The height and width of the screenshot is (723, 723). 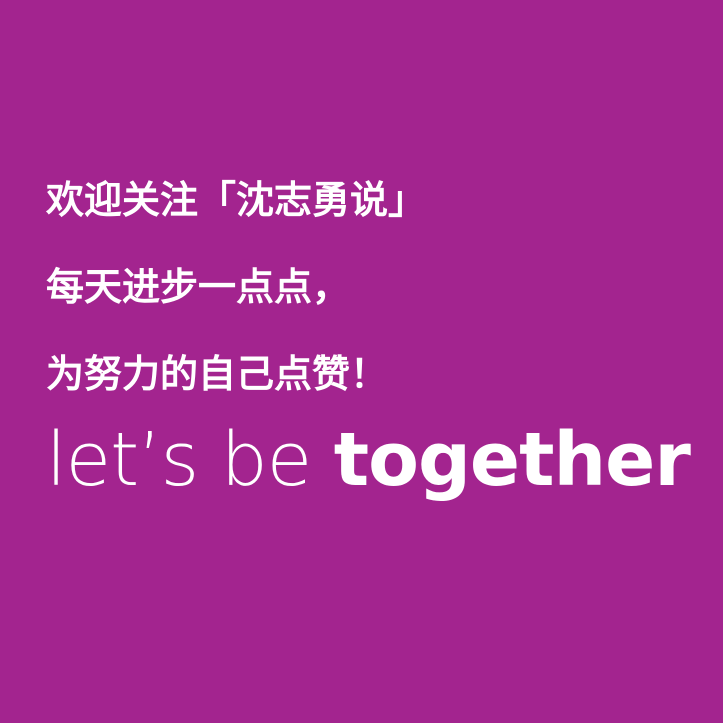 I want to click on slogan-bold-text: together, so click(x=512, y=460).